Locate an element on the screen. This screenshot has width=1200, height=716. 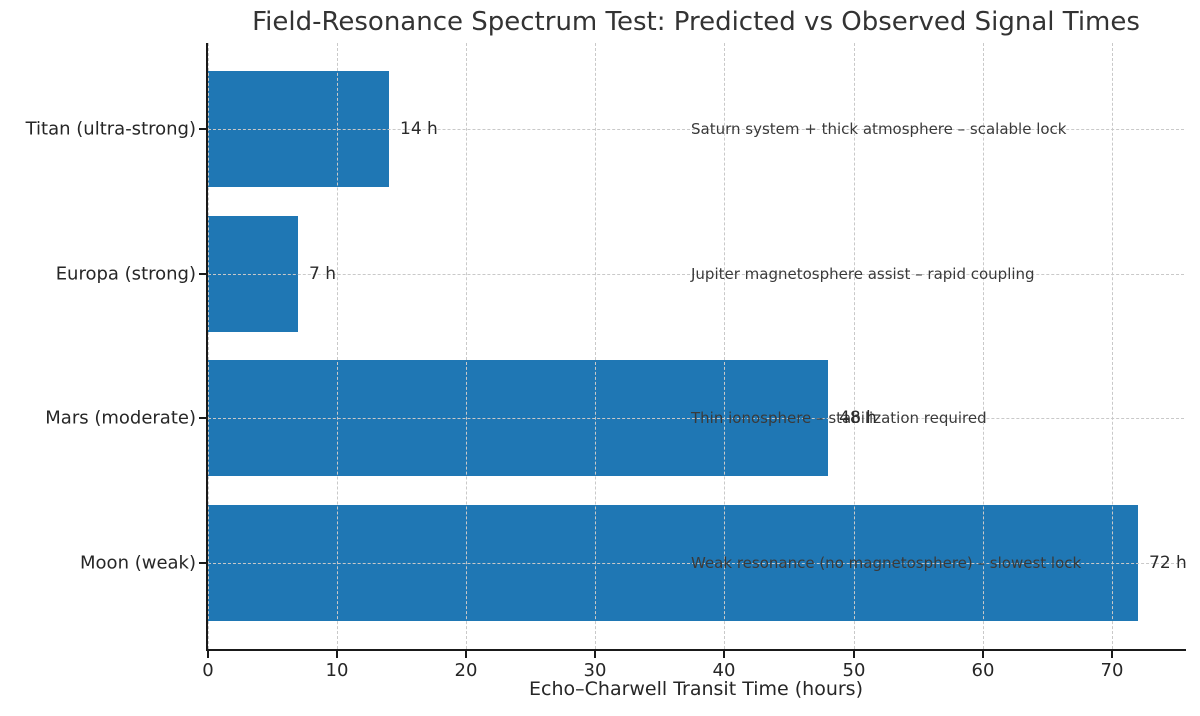
bar-value-label: 48 h is located at coordinates (858, 418).